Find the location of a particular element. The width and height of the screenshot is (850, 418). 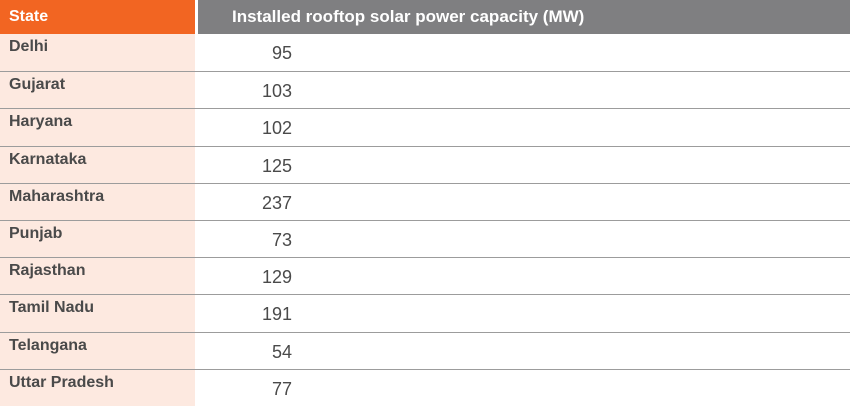

header-divider is located at coordinates (196, 17).